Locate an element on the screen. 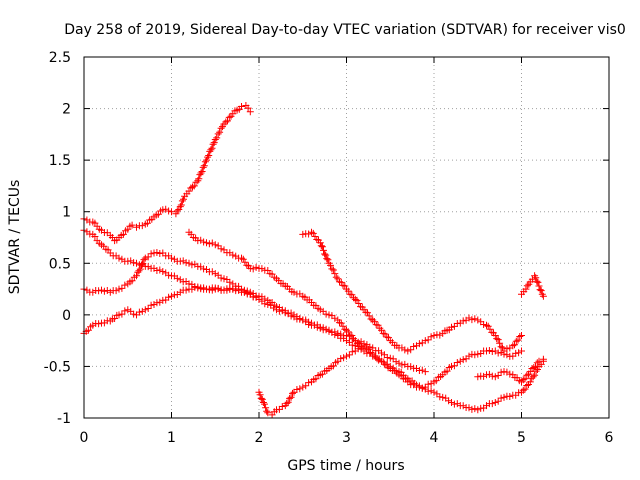  y-tick-label: 0.5 is located at coordinates (60, 264).